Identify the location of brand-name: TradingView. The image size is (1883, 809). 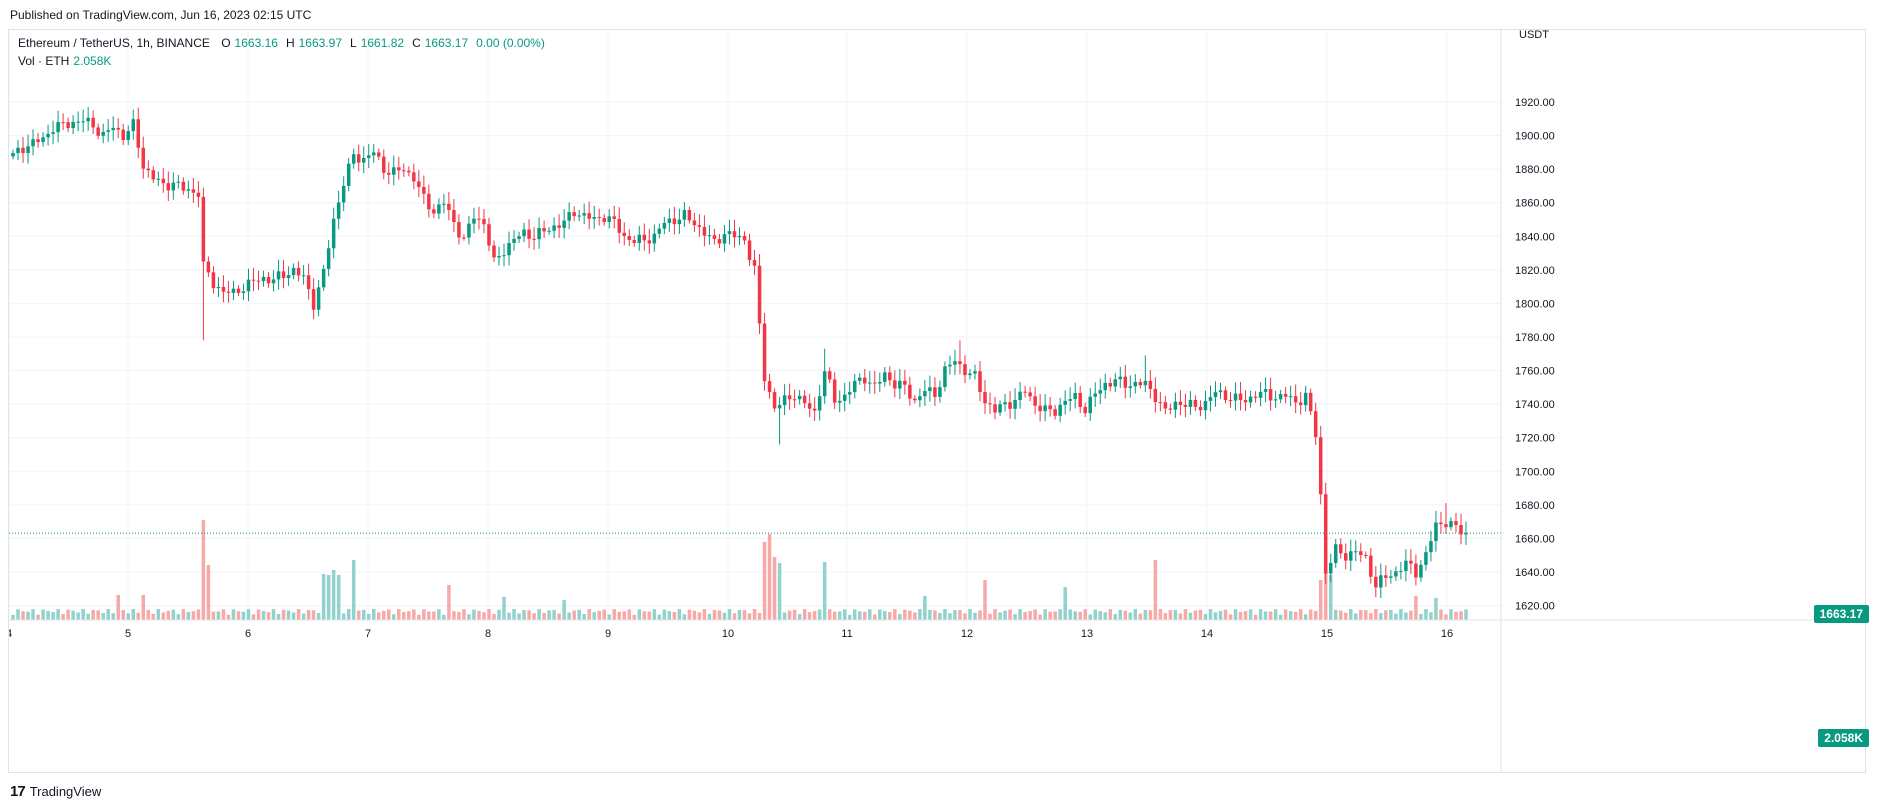
(65, 791).